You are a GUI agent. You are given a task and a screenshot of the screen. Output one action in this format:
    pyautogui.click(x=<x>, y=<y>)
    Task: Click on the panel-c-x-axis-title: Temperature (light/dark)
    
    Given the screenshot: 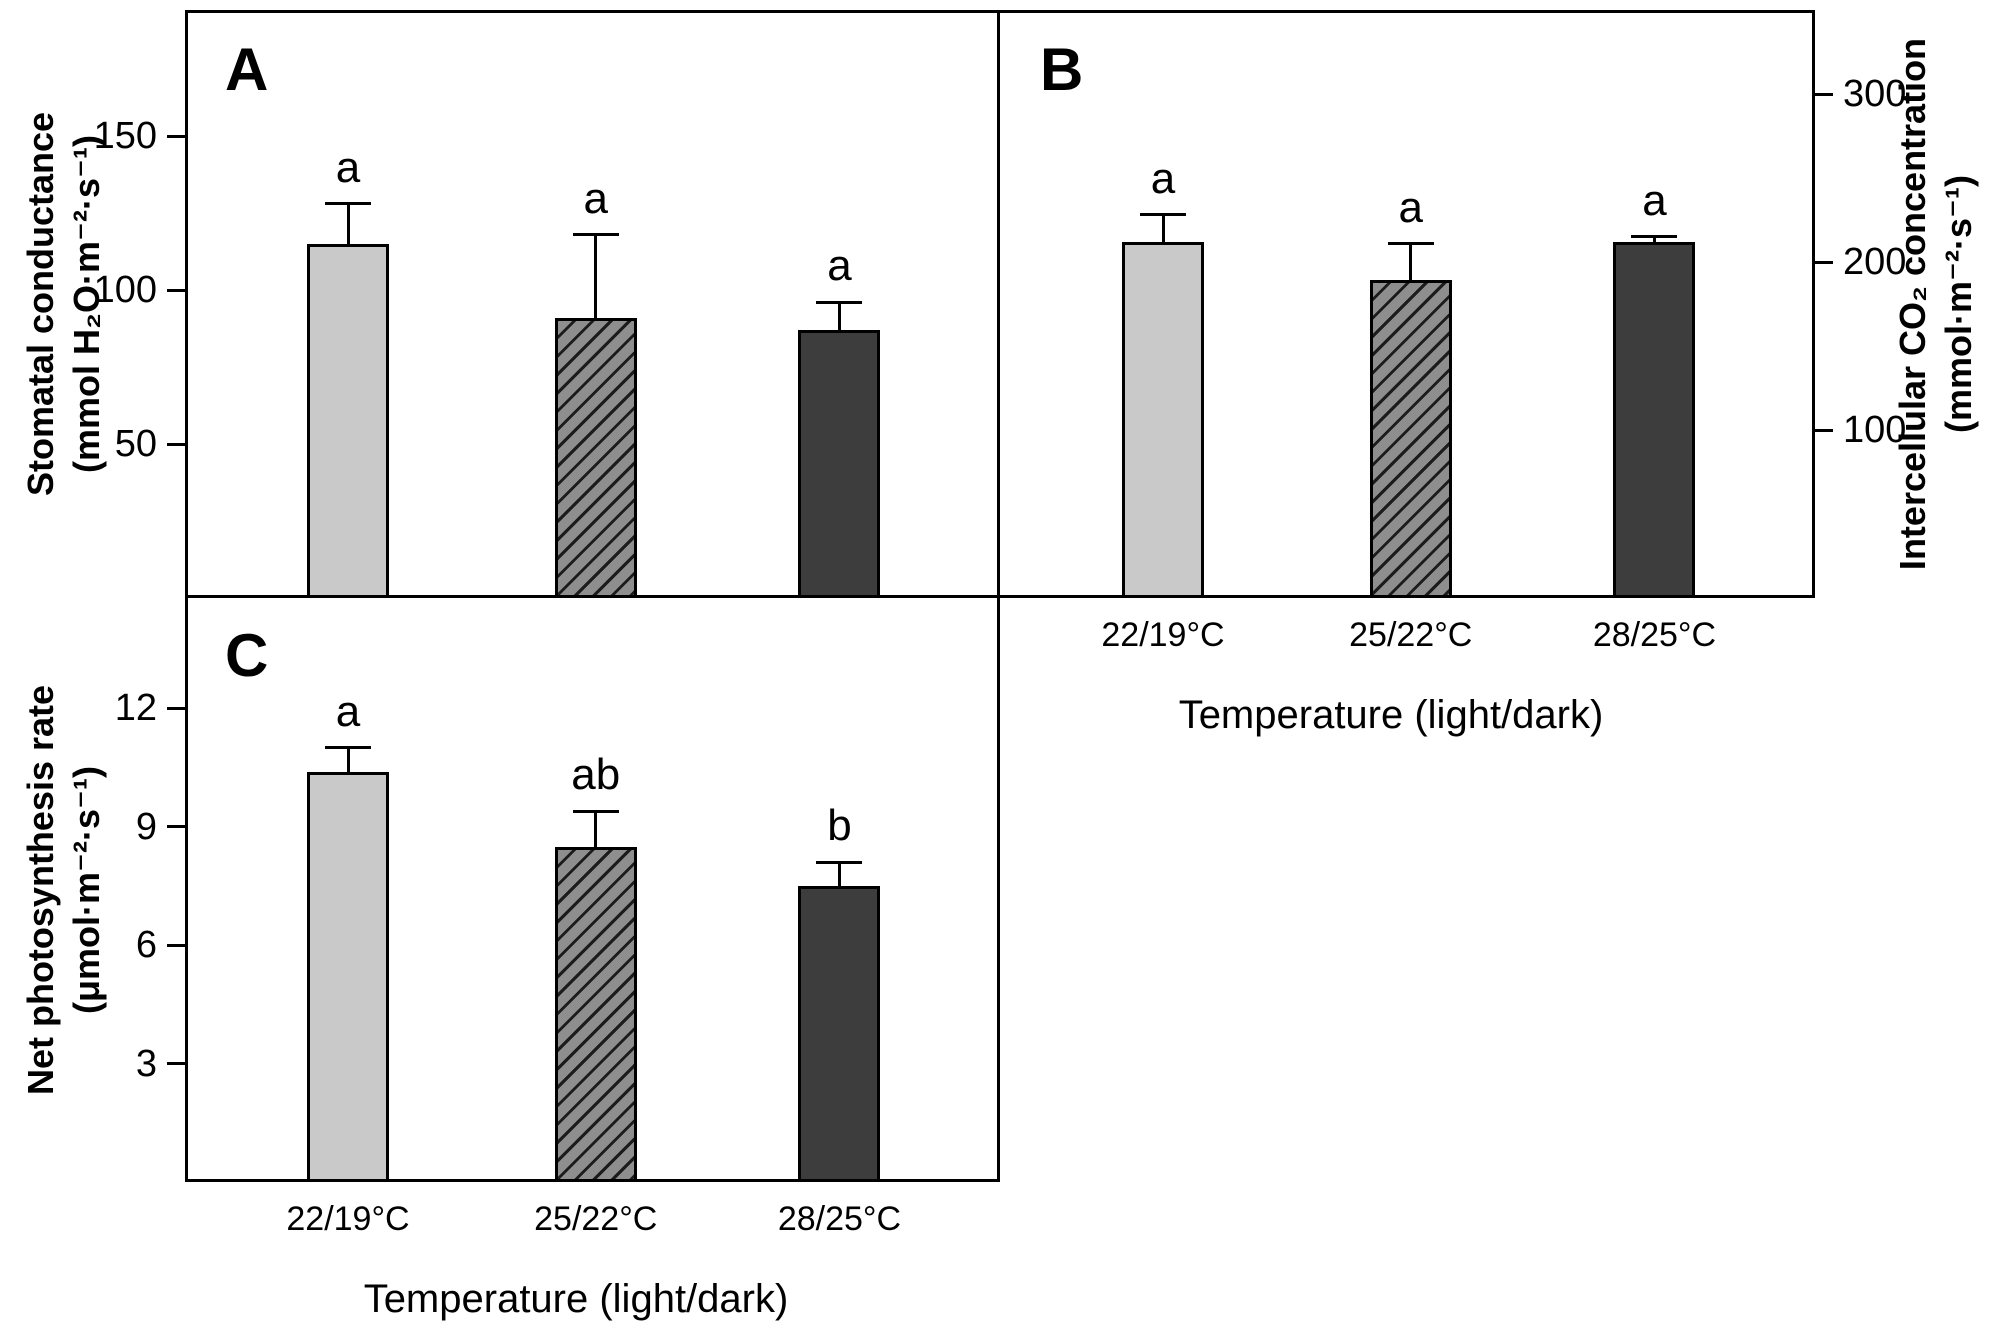 What is the action you would take?
    pyautogui.click(x=576, y=1299)
    